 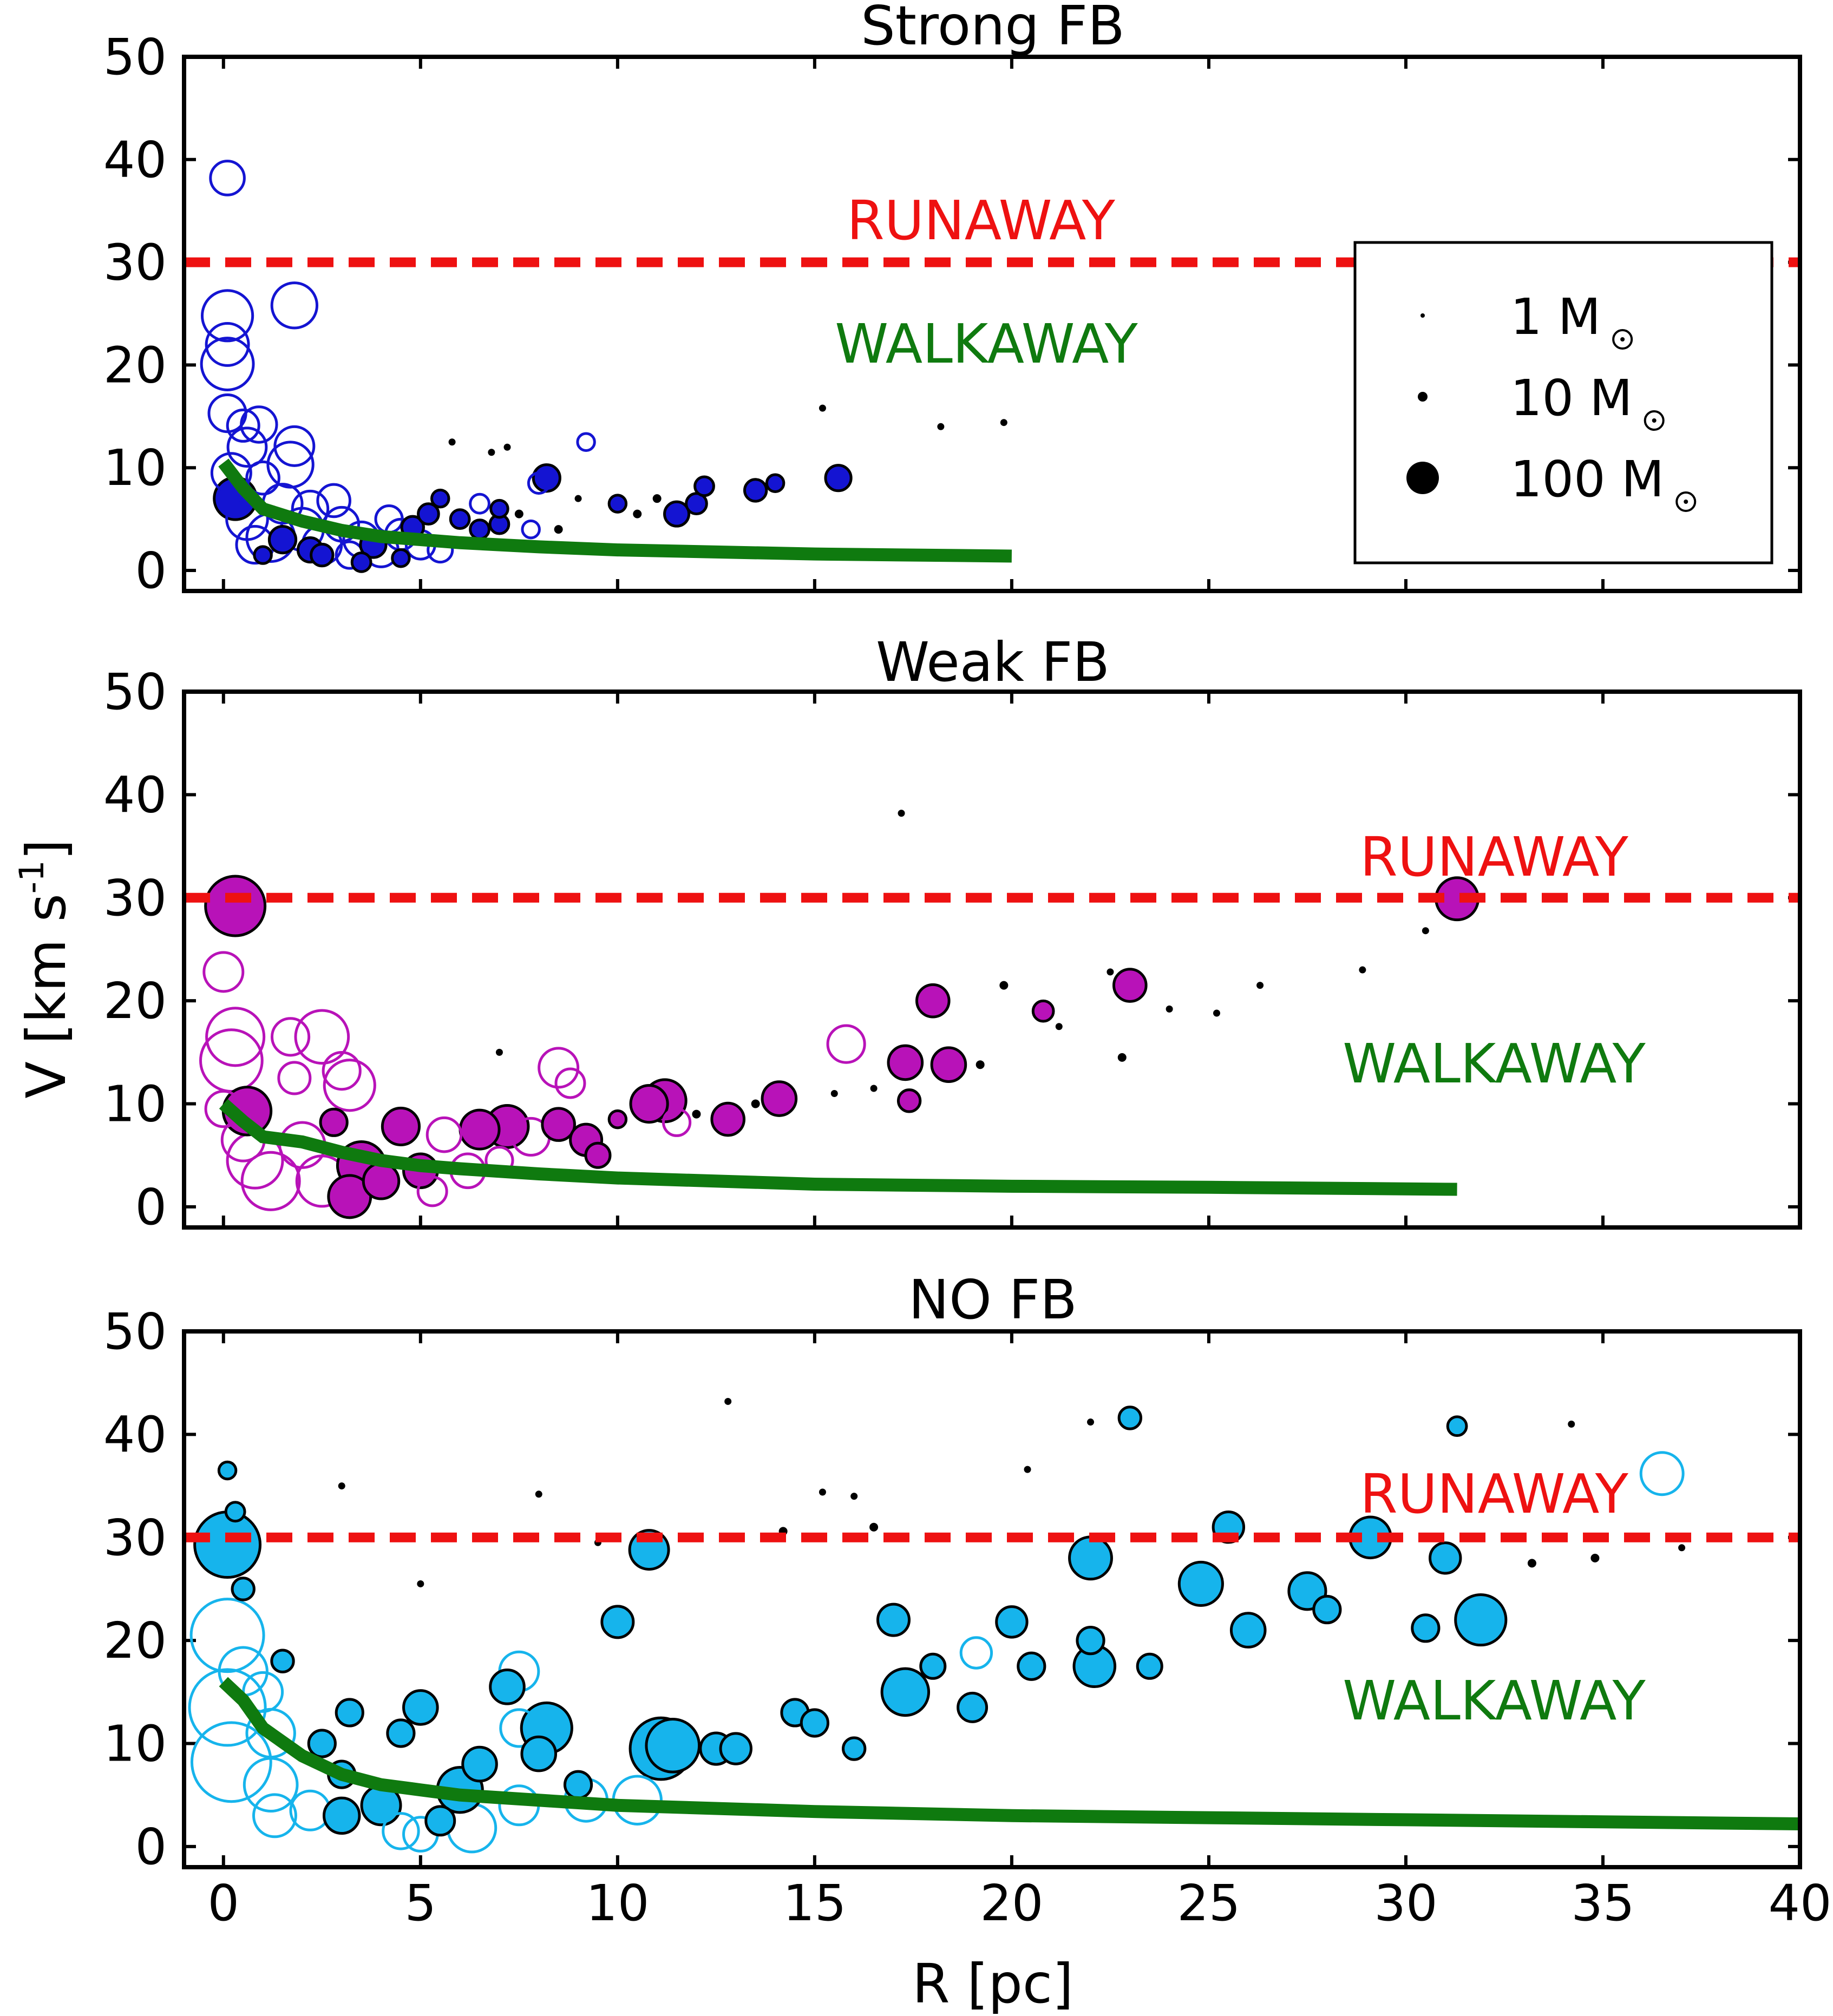 What do you see at coordinates (135, 692) in the screenshot?
I see `y-tick-label: 50` at bounding box center [135, 692].